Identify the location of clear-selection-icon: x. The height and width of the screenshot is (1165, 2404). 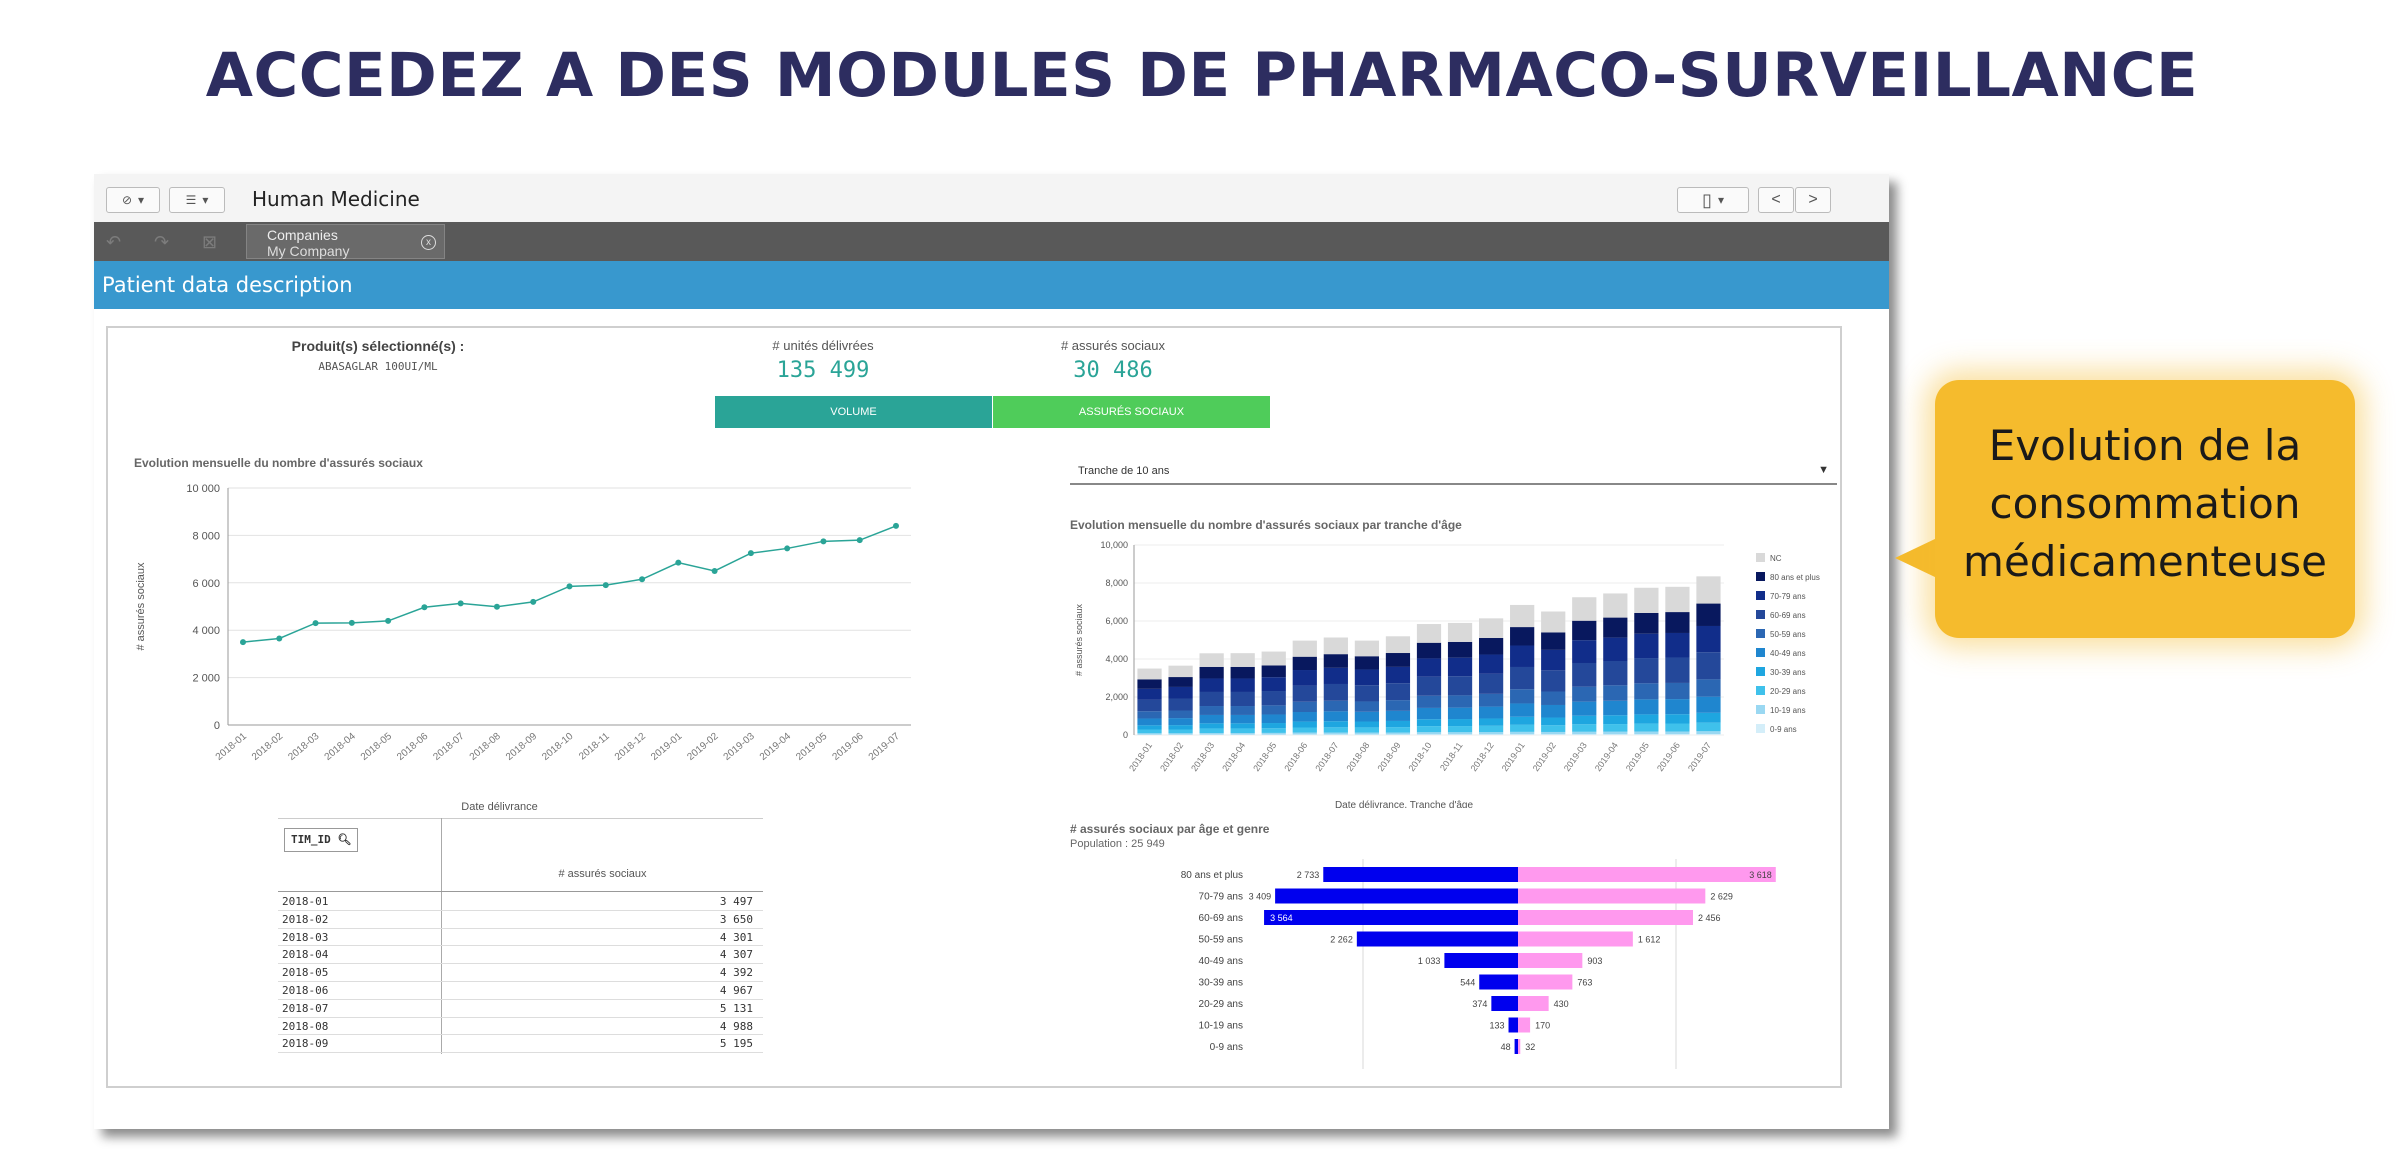
(428, 242).